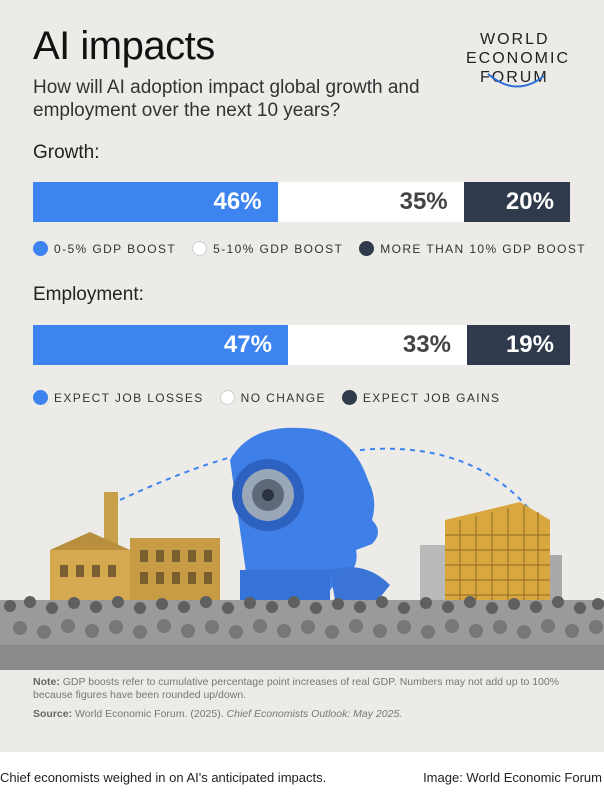 The width and height of the screenshot is (604, 792). I want to click on data-label: 47%, so click(247, 344).